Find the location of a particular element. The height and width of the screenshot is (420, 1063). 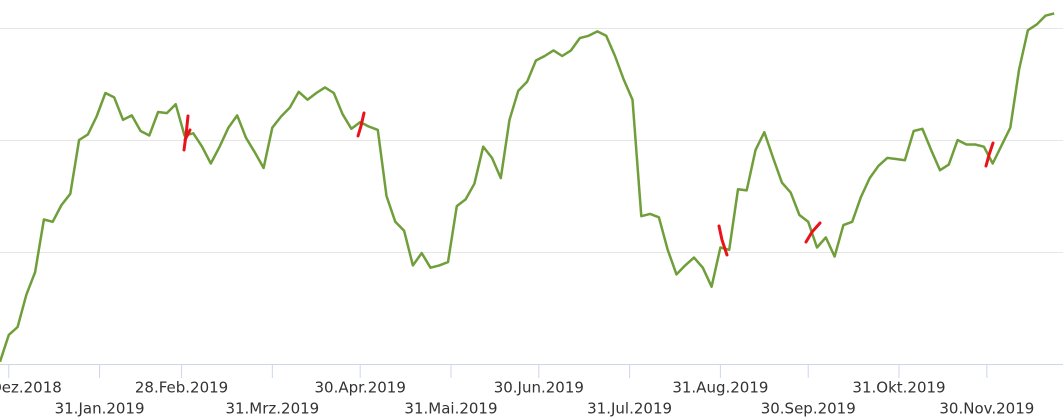

x-tick-label: 28.Feb.2019 is located at coordinates (181, 388).